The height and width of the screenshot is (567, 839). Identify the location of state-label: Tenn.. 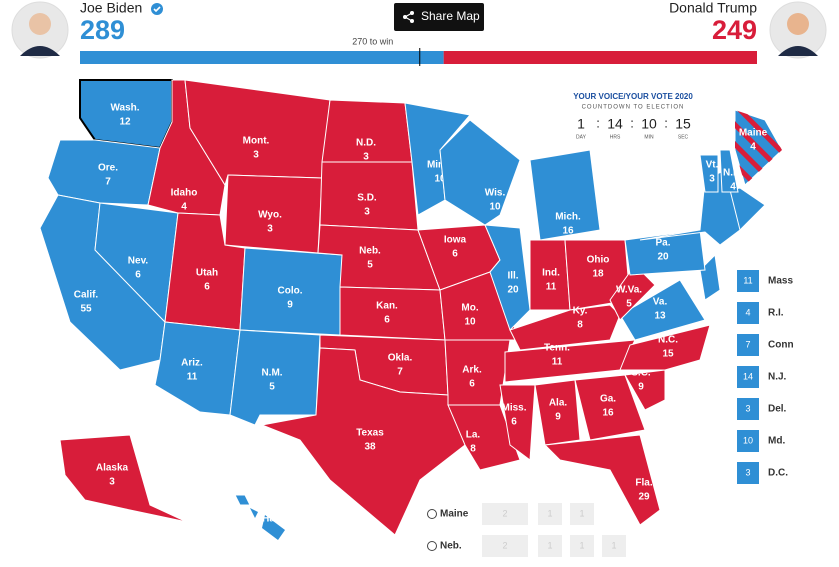
(557, 348).